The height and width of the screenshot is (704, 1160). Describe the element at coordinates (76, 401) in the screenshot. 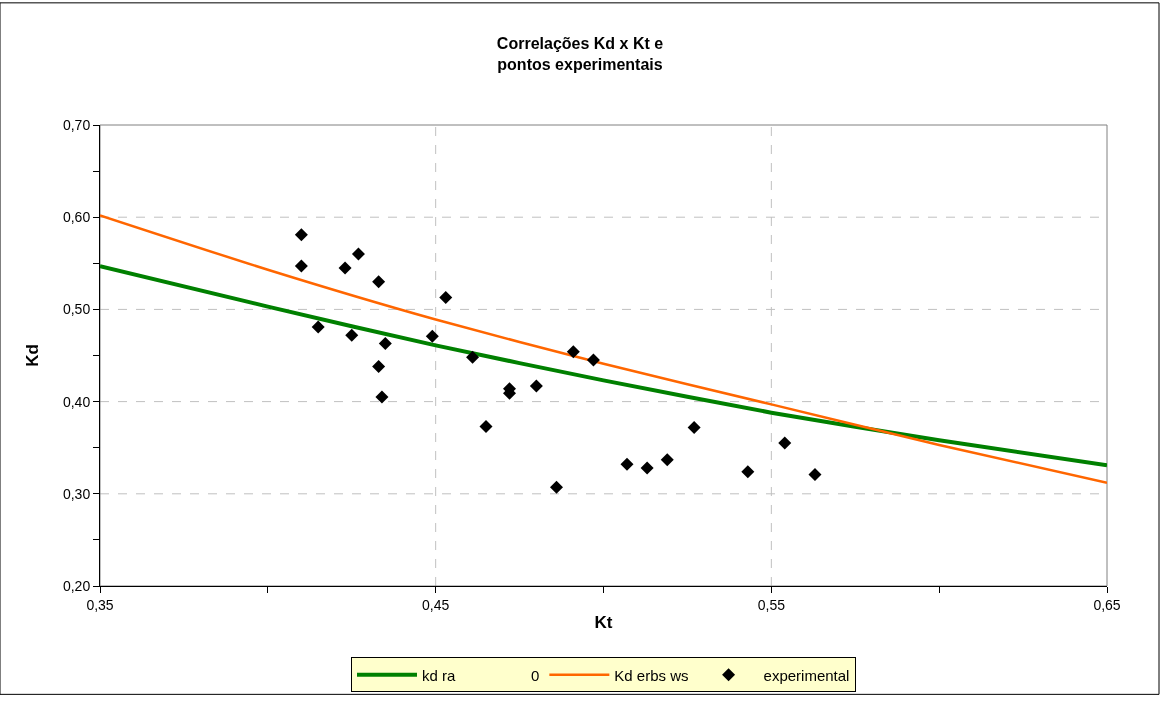

I see `y-tick-label: 0,40` at that location.